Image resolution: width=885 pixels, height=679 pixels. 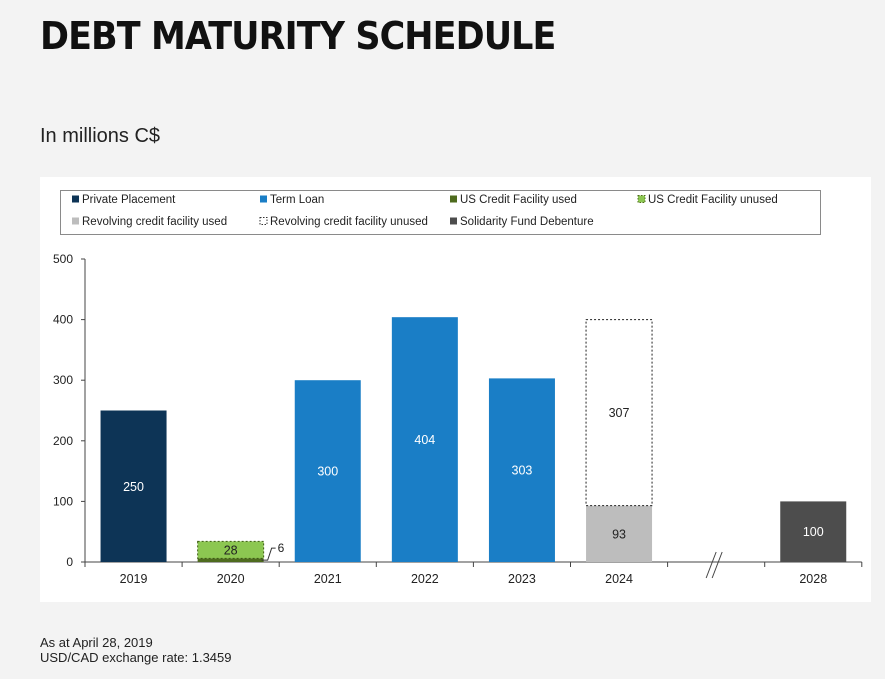 What do you see at coordinates (63, 501) in the screenshot?
I see `y-tick-label: 100` at bounding box center [63, 501].